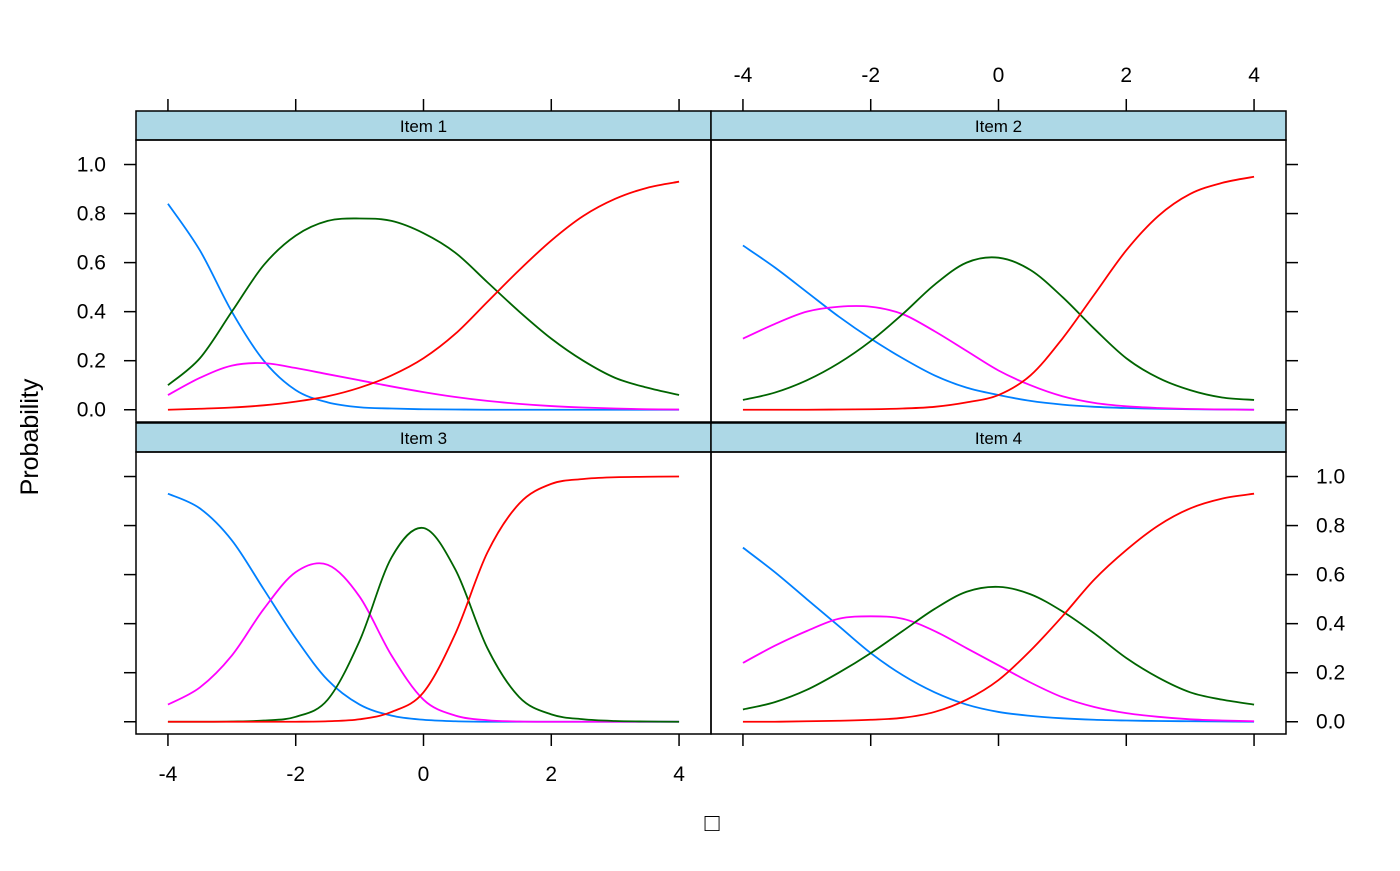  What do you see at coordinates (1330, 722) in the screenshot?
I see `y-tick-label-right-1: 0.0` at bounding box center [1330, 722].